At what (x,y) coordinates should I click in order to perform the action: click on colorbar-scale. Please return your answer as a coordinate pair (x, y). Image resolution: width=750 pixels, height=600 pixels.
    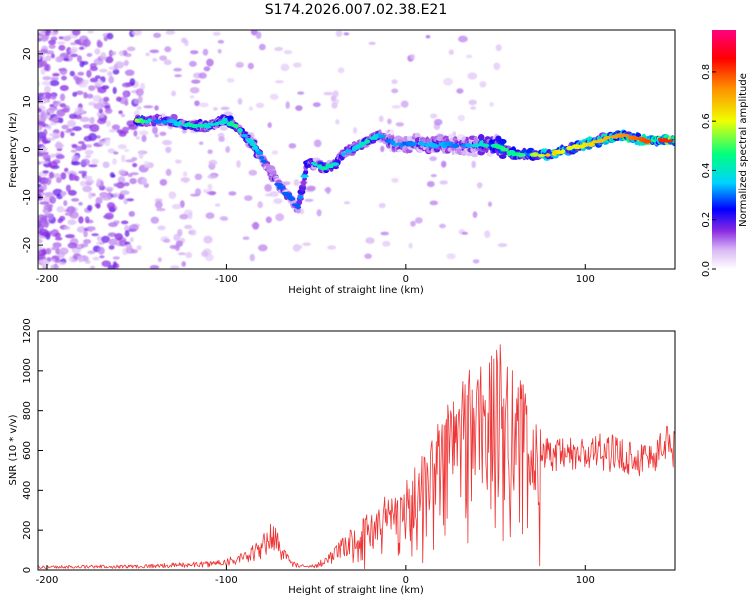
    Looking at the image, I should click on (724, 149).